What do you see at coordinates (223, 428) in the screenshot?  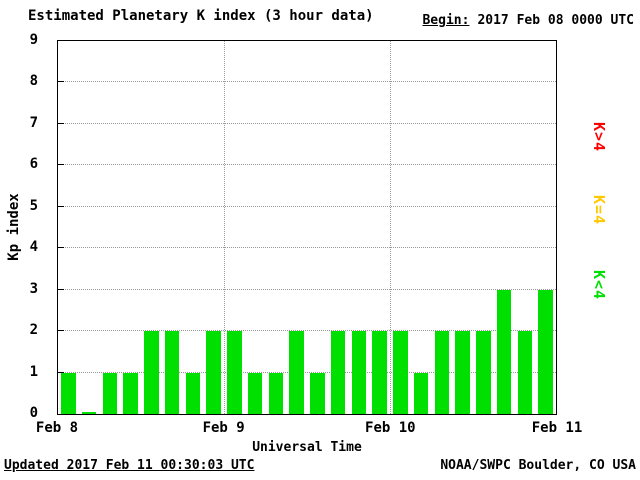 I see `x-tick-label: Feb 9` at bounding box center [223, 428].